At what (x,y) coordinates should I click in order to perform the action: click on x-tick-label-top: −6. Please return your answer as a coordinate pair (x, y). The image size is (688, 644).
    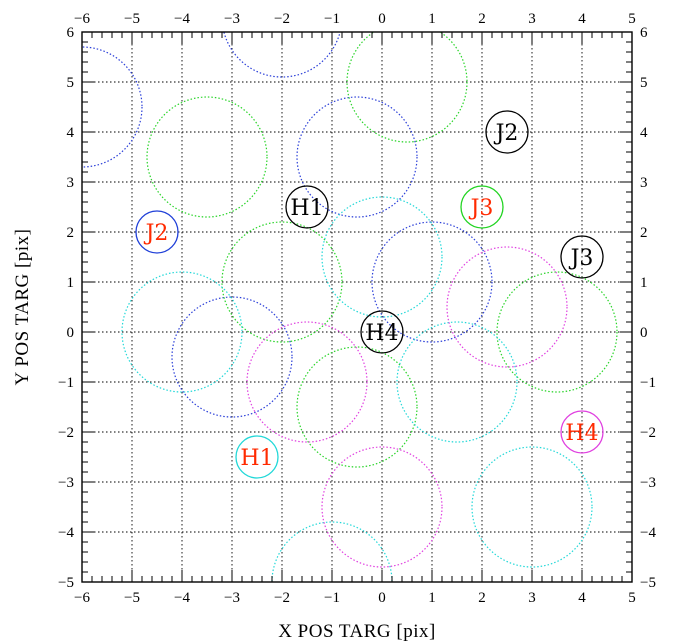
    Looking at the image, I should click on (82, 19).